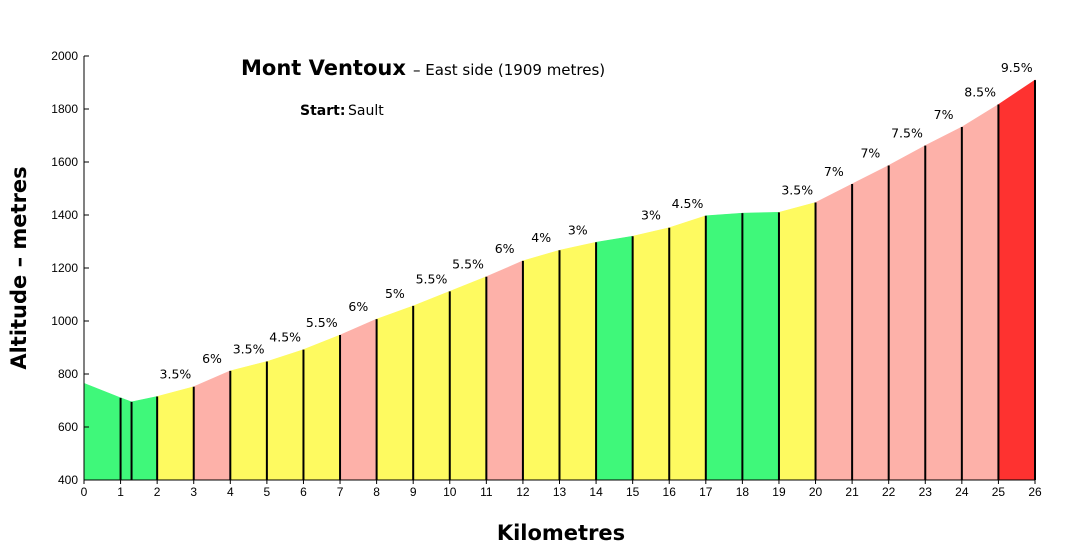 The image size is (1090, 552). I want to click on y-tick-label: 1000, so click(64, 321).